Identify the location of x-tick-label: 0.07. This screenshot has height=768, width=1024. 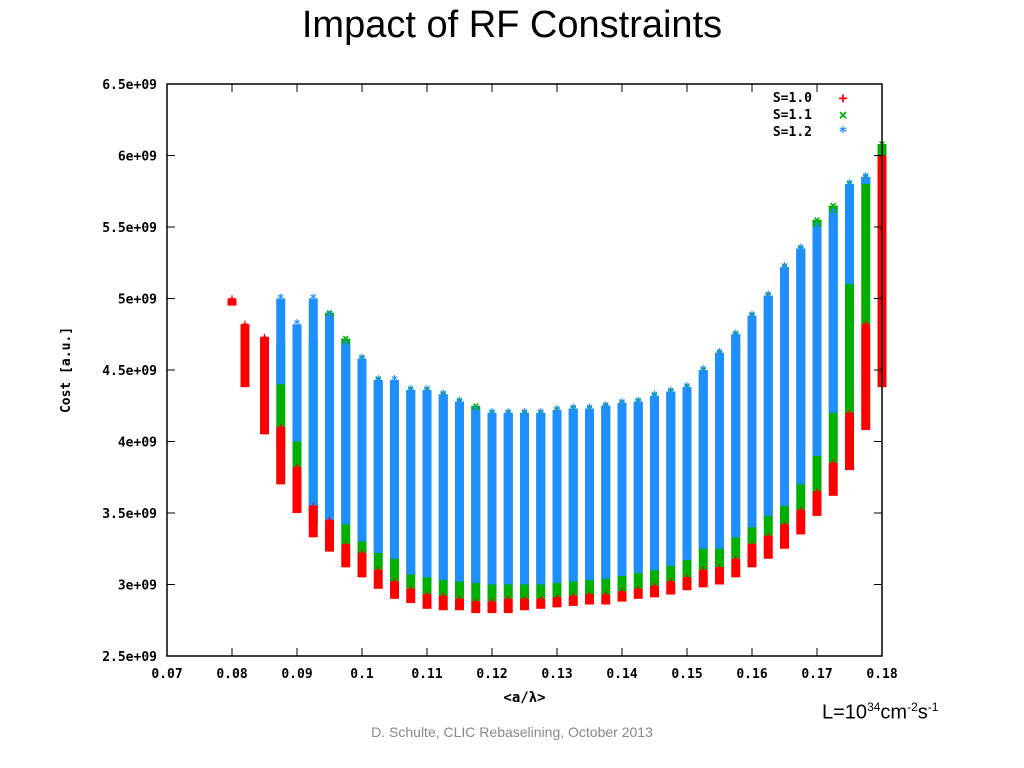
(166, 674).